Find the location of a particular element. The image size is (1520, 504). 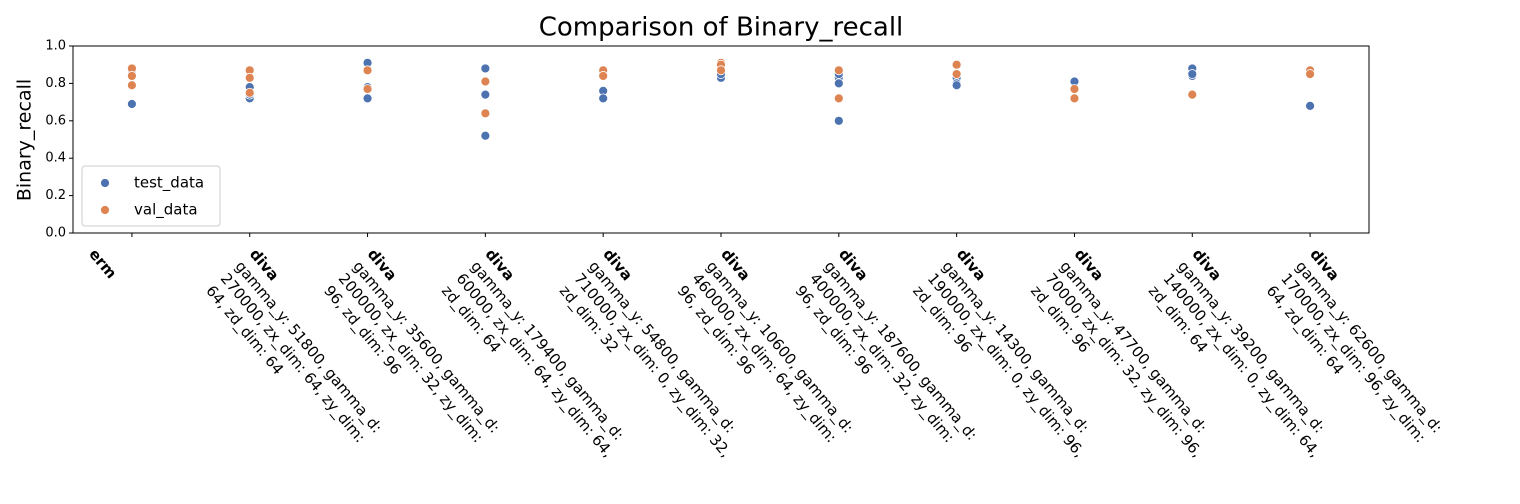

legend-box is located at coordinates (151, 196).